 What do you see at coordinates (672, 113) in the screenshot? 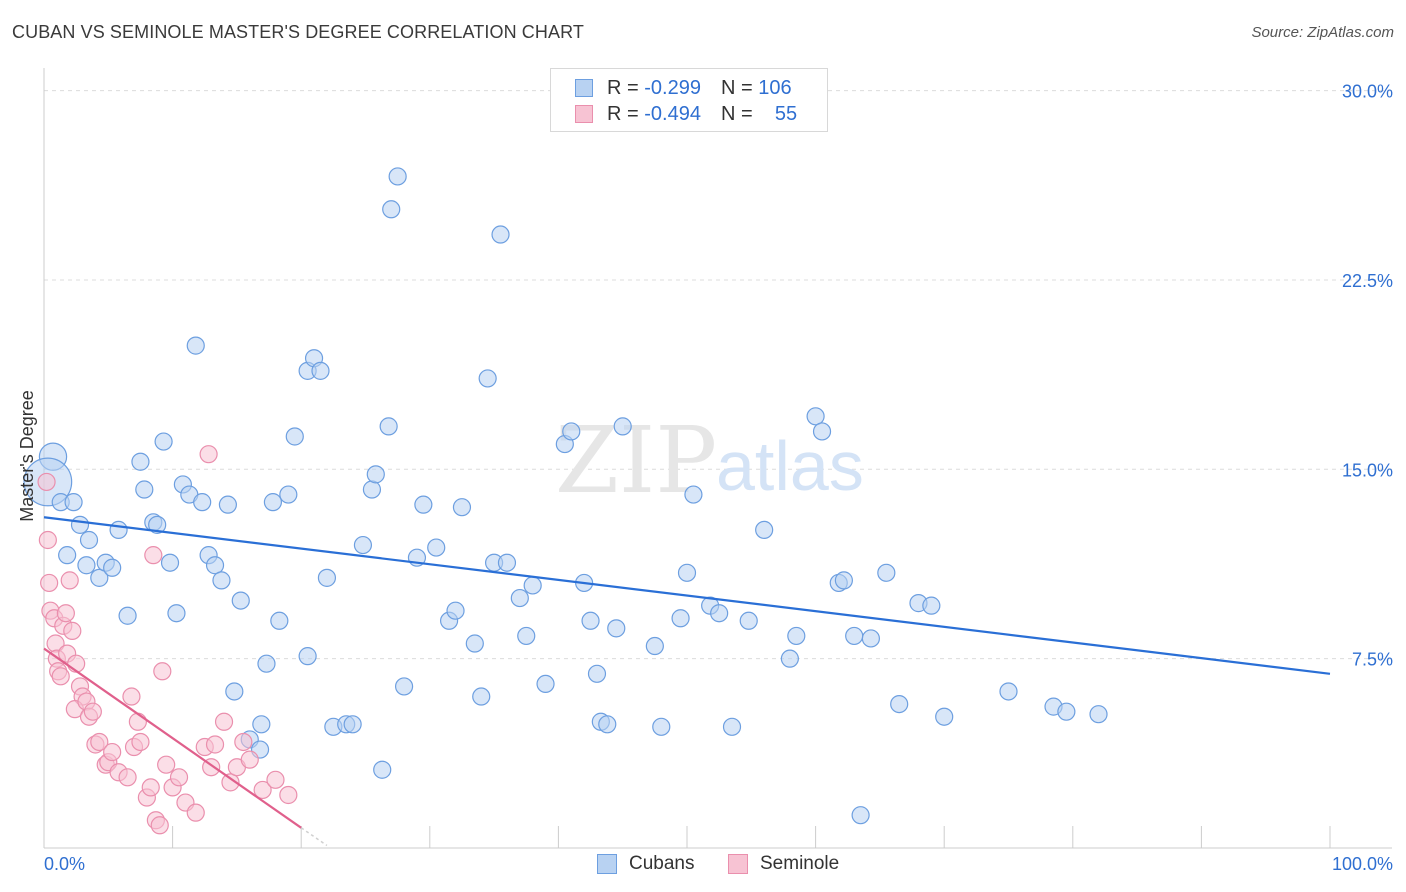
I see `r-value-seminole: -0.494` at bounding box center [672, 113].